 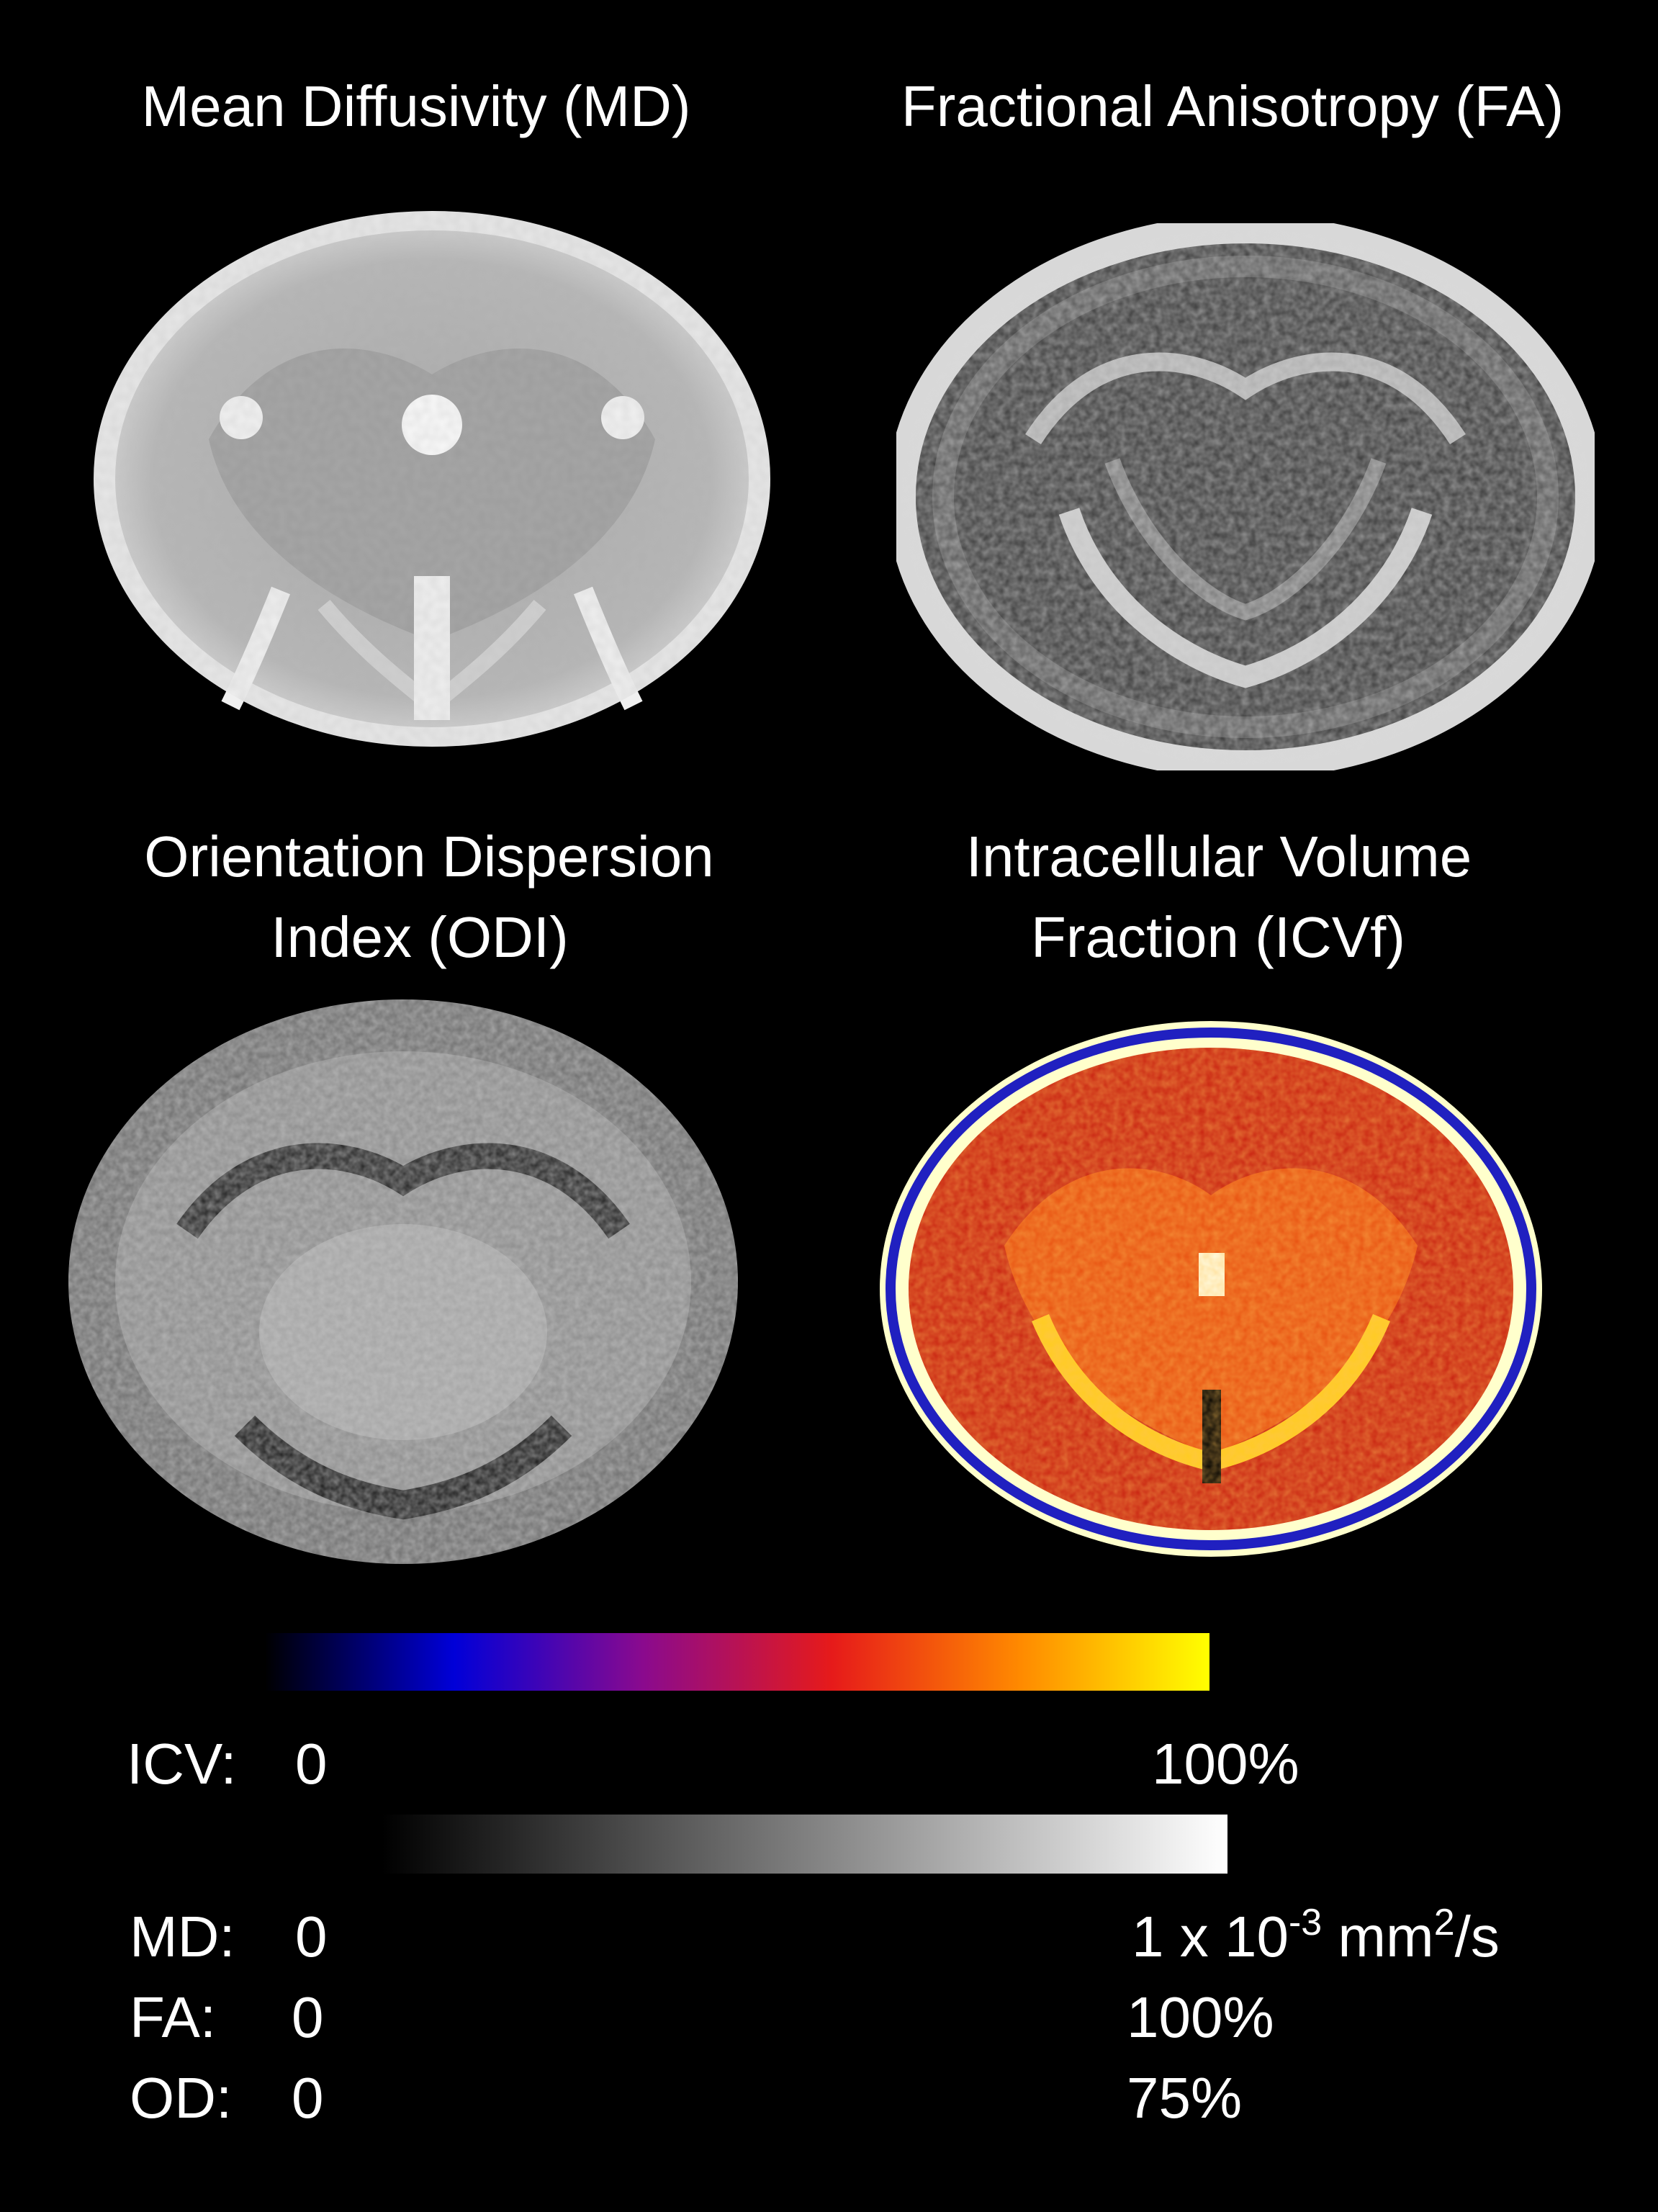 What do you see at coordinates (416, 106) in the screenshot?
I see `md-title: Mean Diffusivity (MD)` at bounding box center [416, 106].